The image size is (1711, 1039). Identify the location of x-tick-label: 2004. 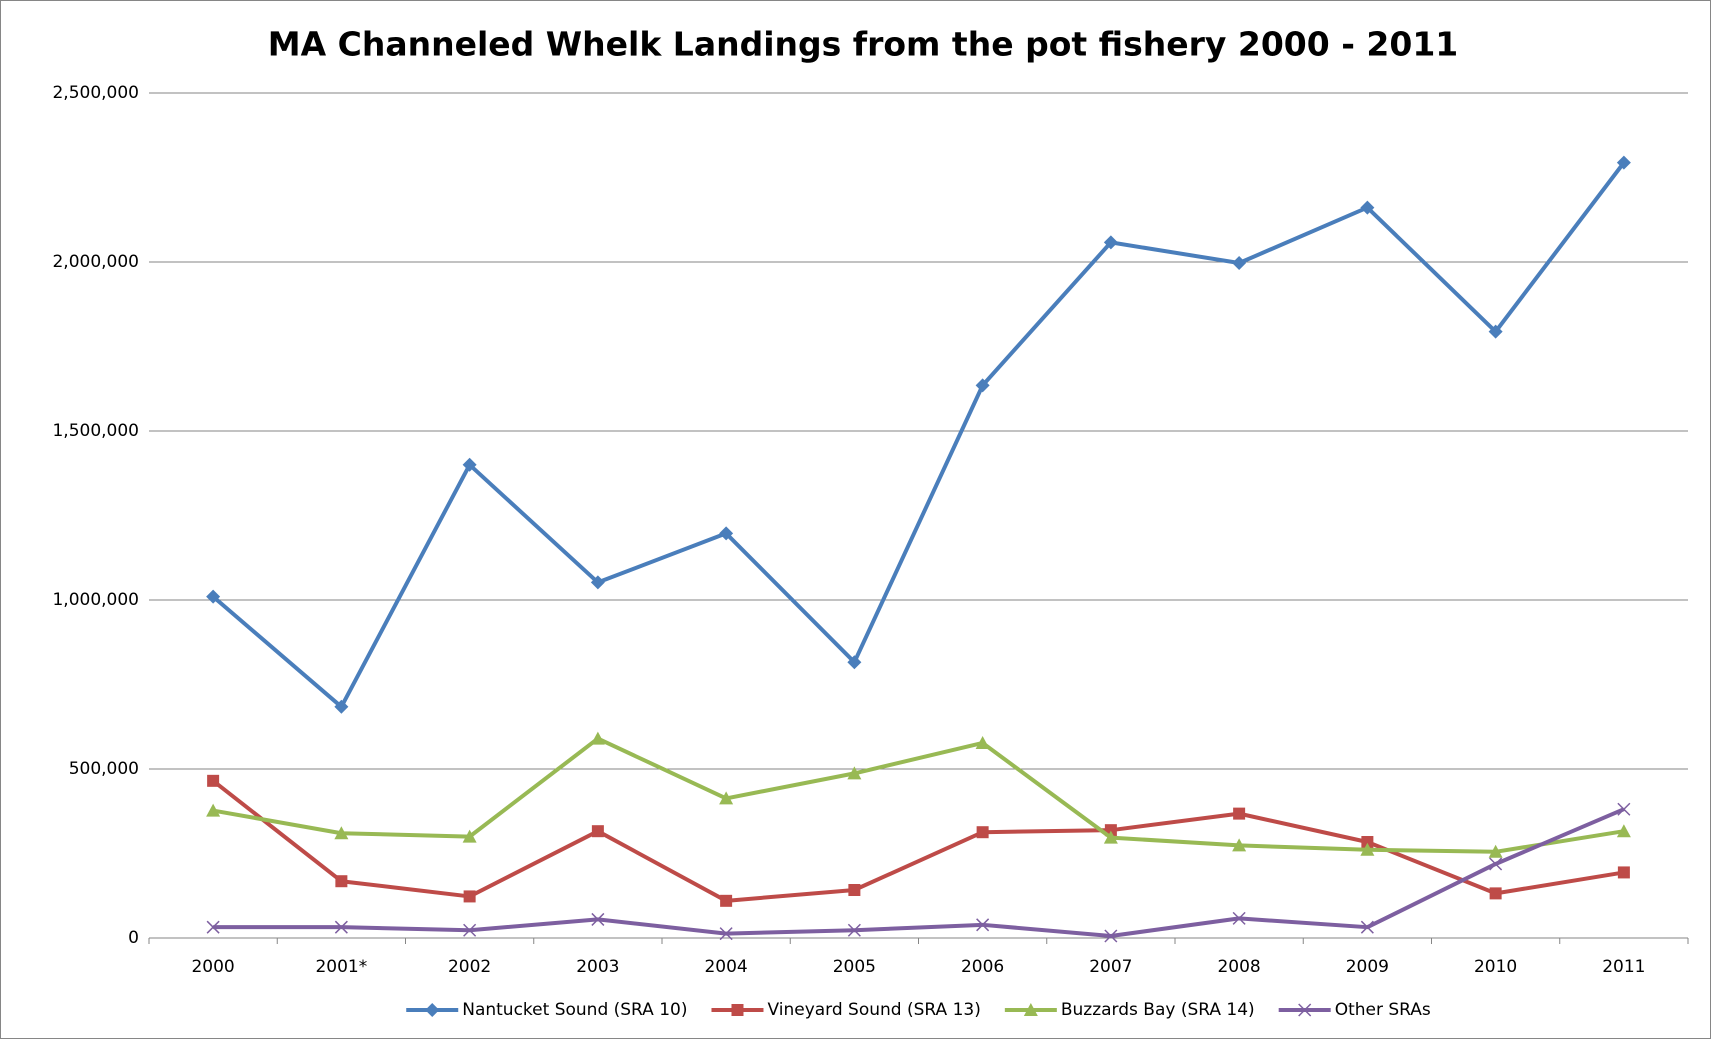
(725, 967).